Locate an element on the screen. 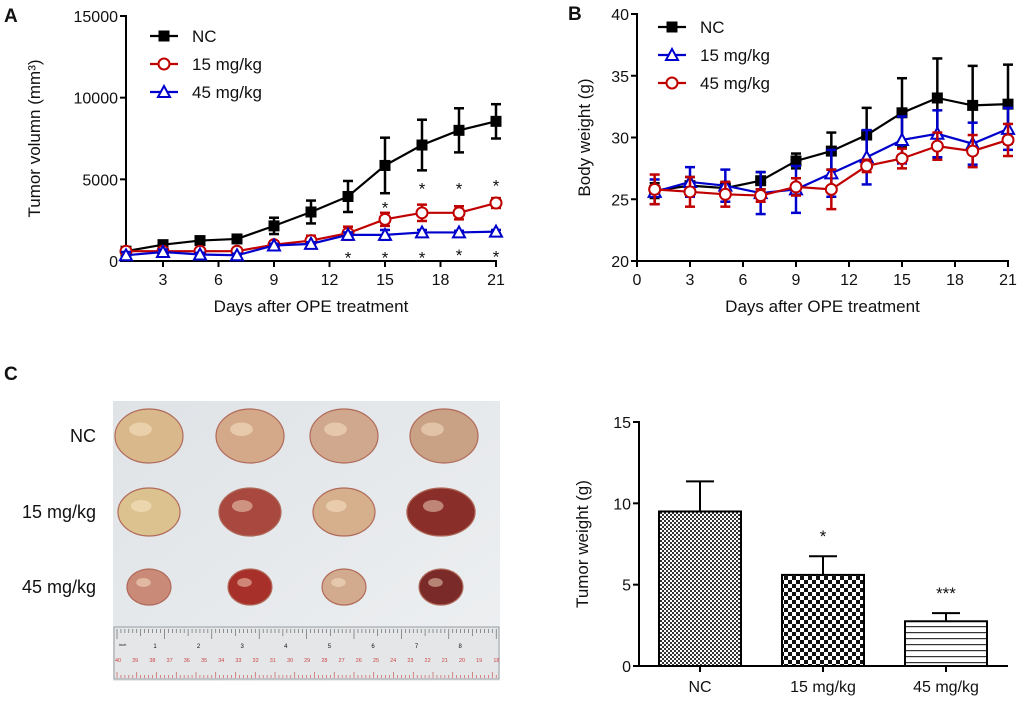 This screenshot has width=1020, height=701. x-tick-label: 6 is located at coordinates (743, 280).